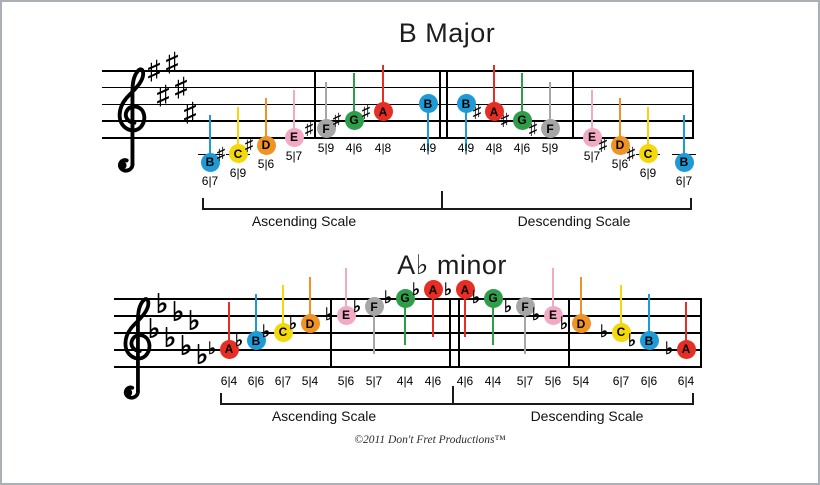 Image resolution: width=820 pixels, height=485 pixels. I want to click on bracket-tick-left, so click(203, 203).